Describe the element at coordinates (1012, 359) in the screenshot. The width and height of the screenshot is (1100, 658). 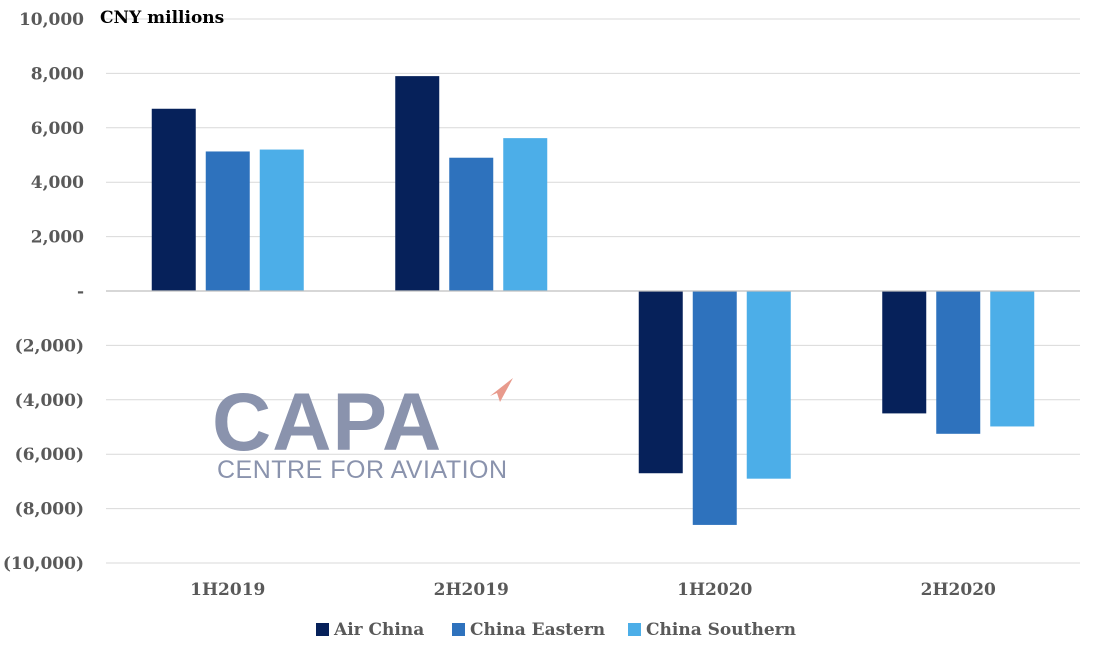
I see `bar-china-southern-2h2020` at that location.